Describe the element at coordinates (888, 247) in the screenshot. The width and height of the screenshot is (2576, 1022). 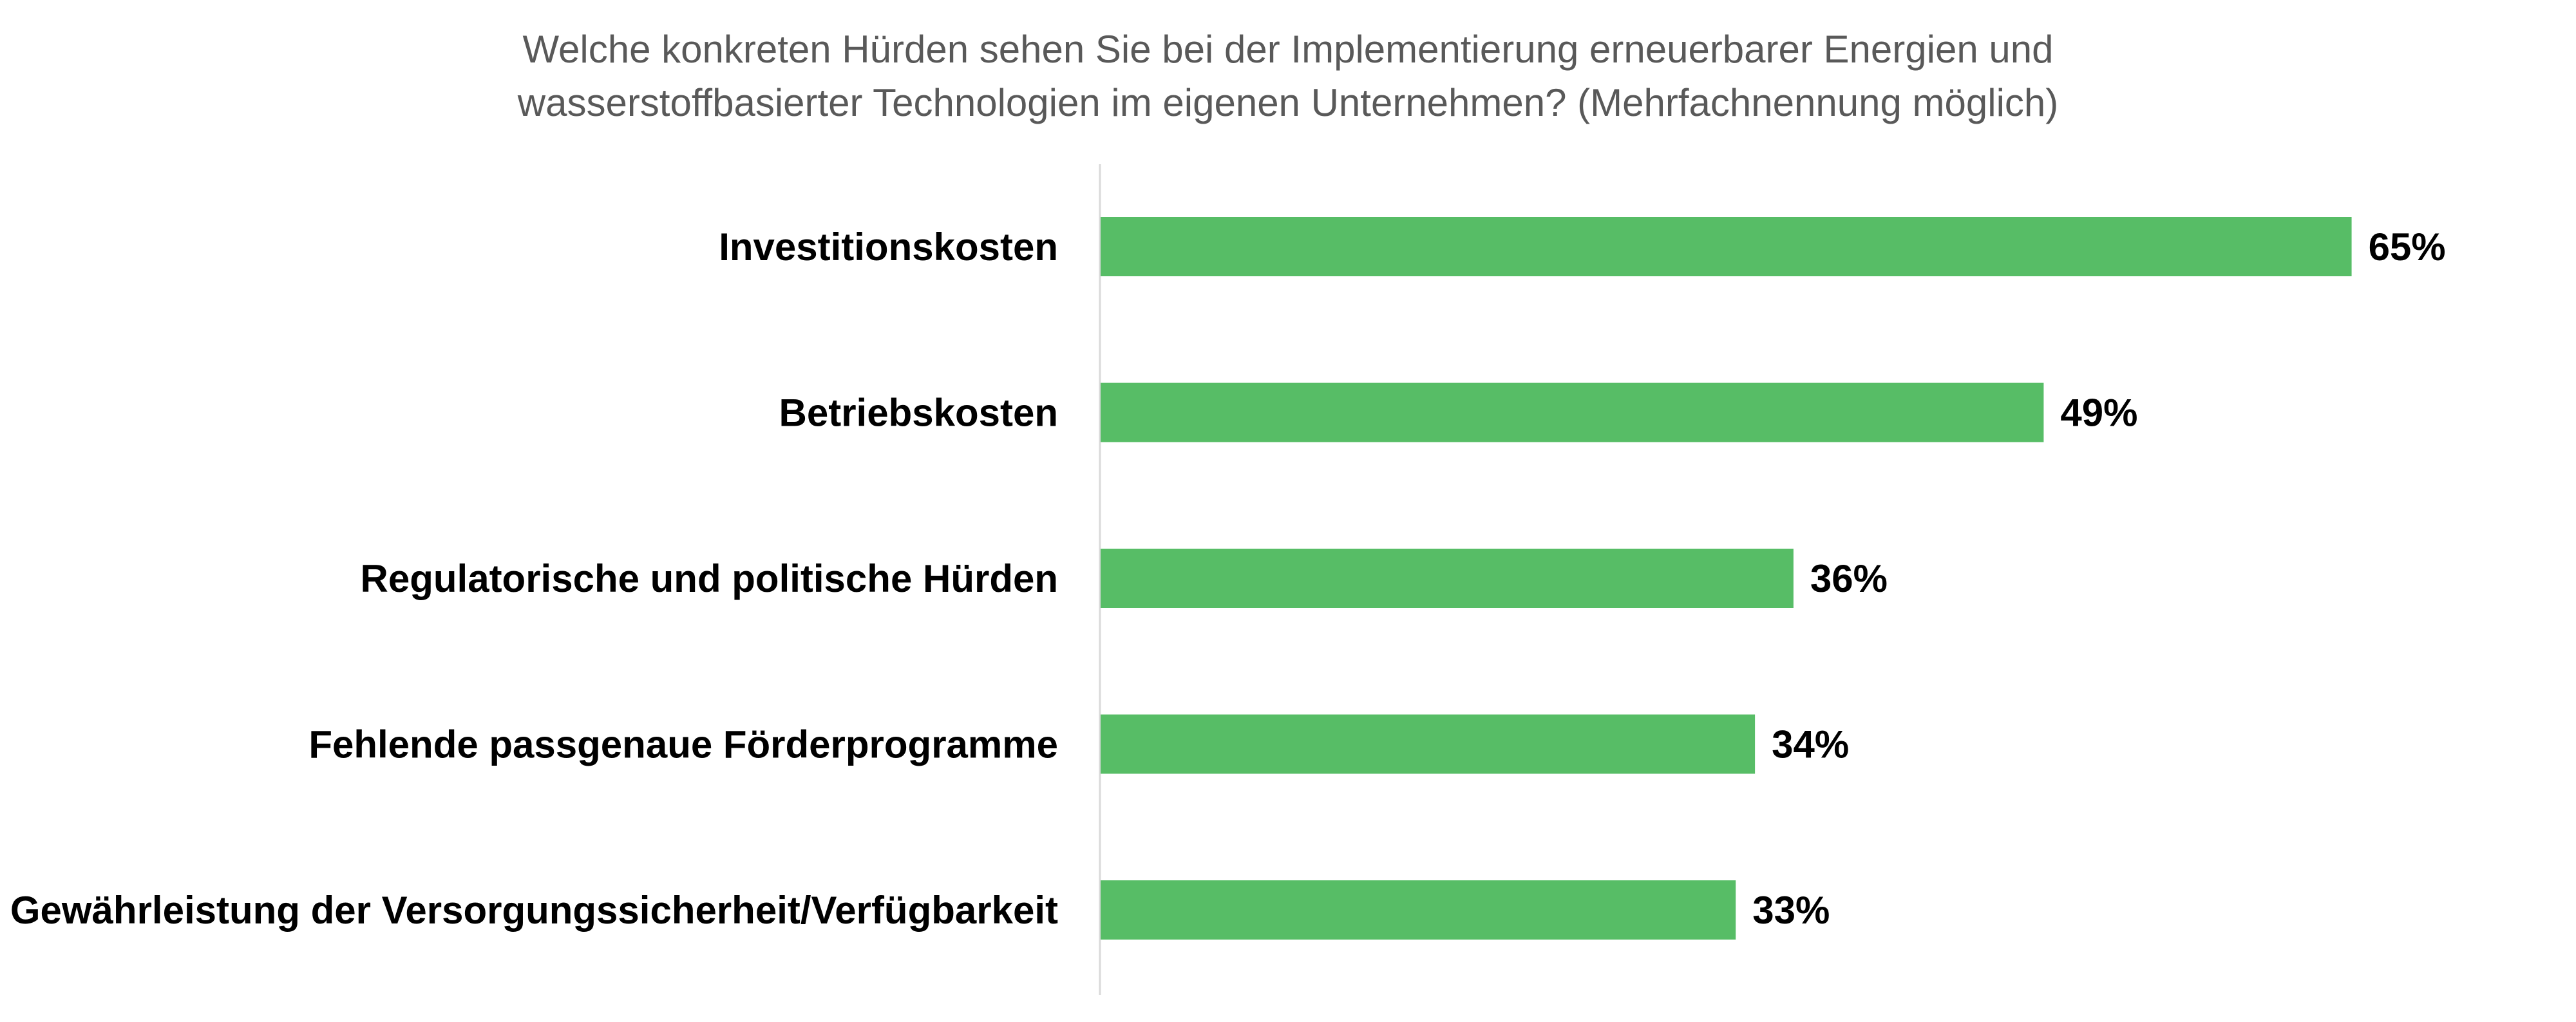
I see `category-label-1: Investitionskosten` at that location.